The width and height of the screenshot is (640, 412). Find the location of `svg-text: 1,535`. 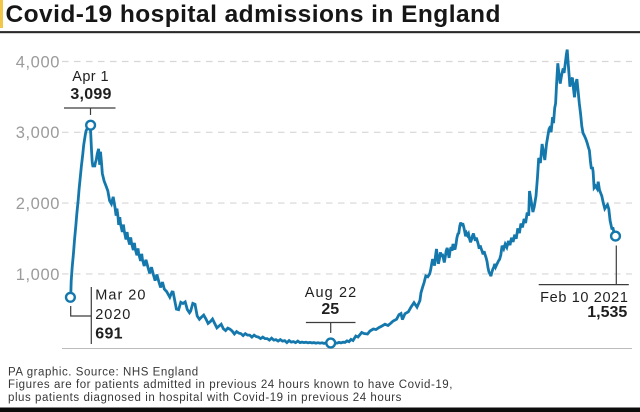

svg-text: 1,535 is located at coordinates (607, 312).